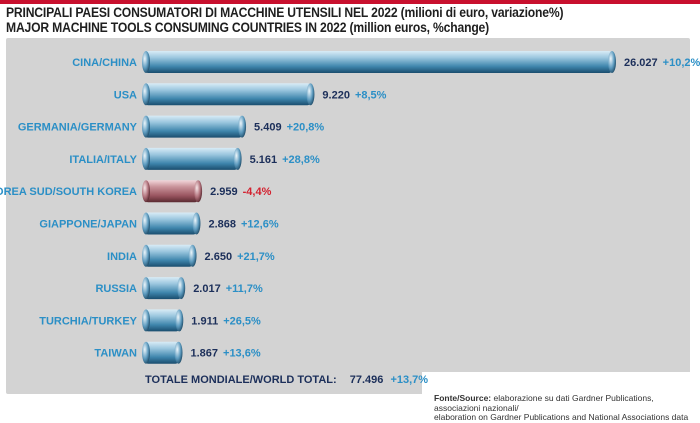 The width and height of the screenshot is (700, 423). What do you see at coordinates (88, 321) in the screenshot?
I see `category-label-turchia-turkey: TURCHIA/TURKEY` at bounding box center [88, 321].